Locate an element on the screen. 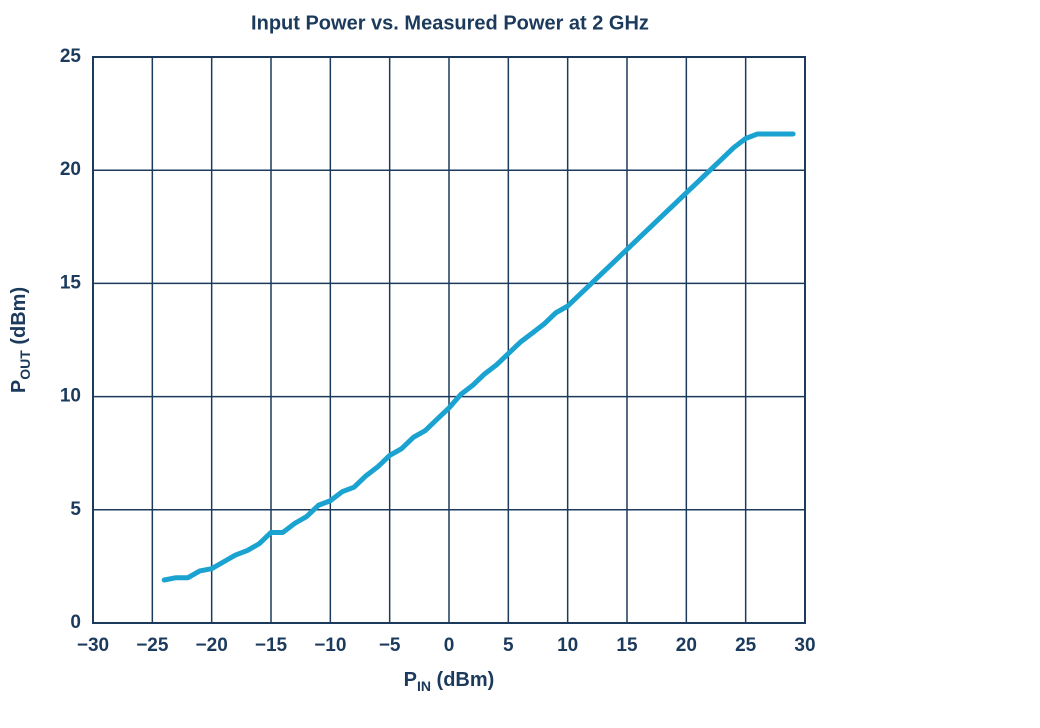  x-axis-label-part: (dBm) is located at coordinates (462, 680).